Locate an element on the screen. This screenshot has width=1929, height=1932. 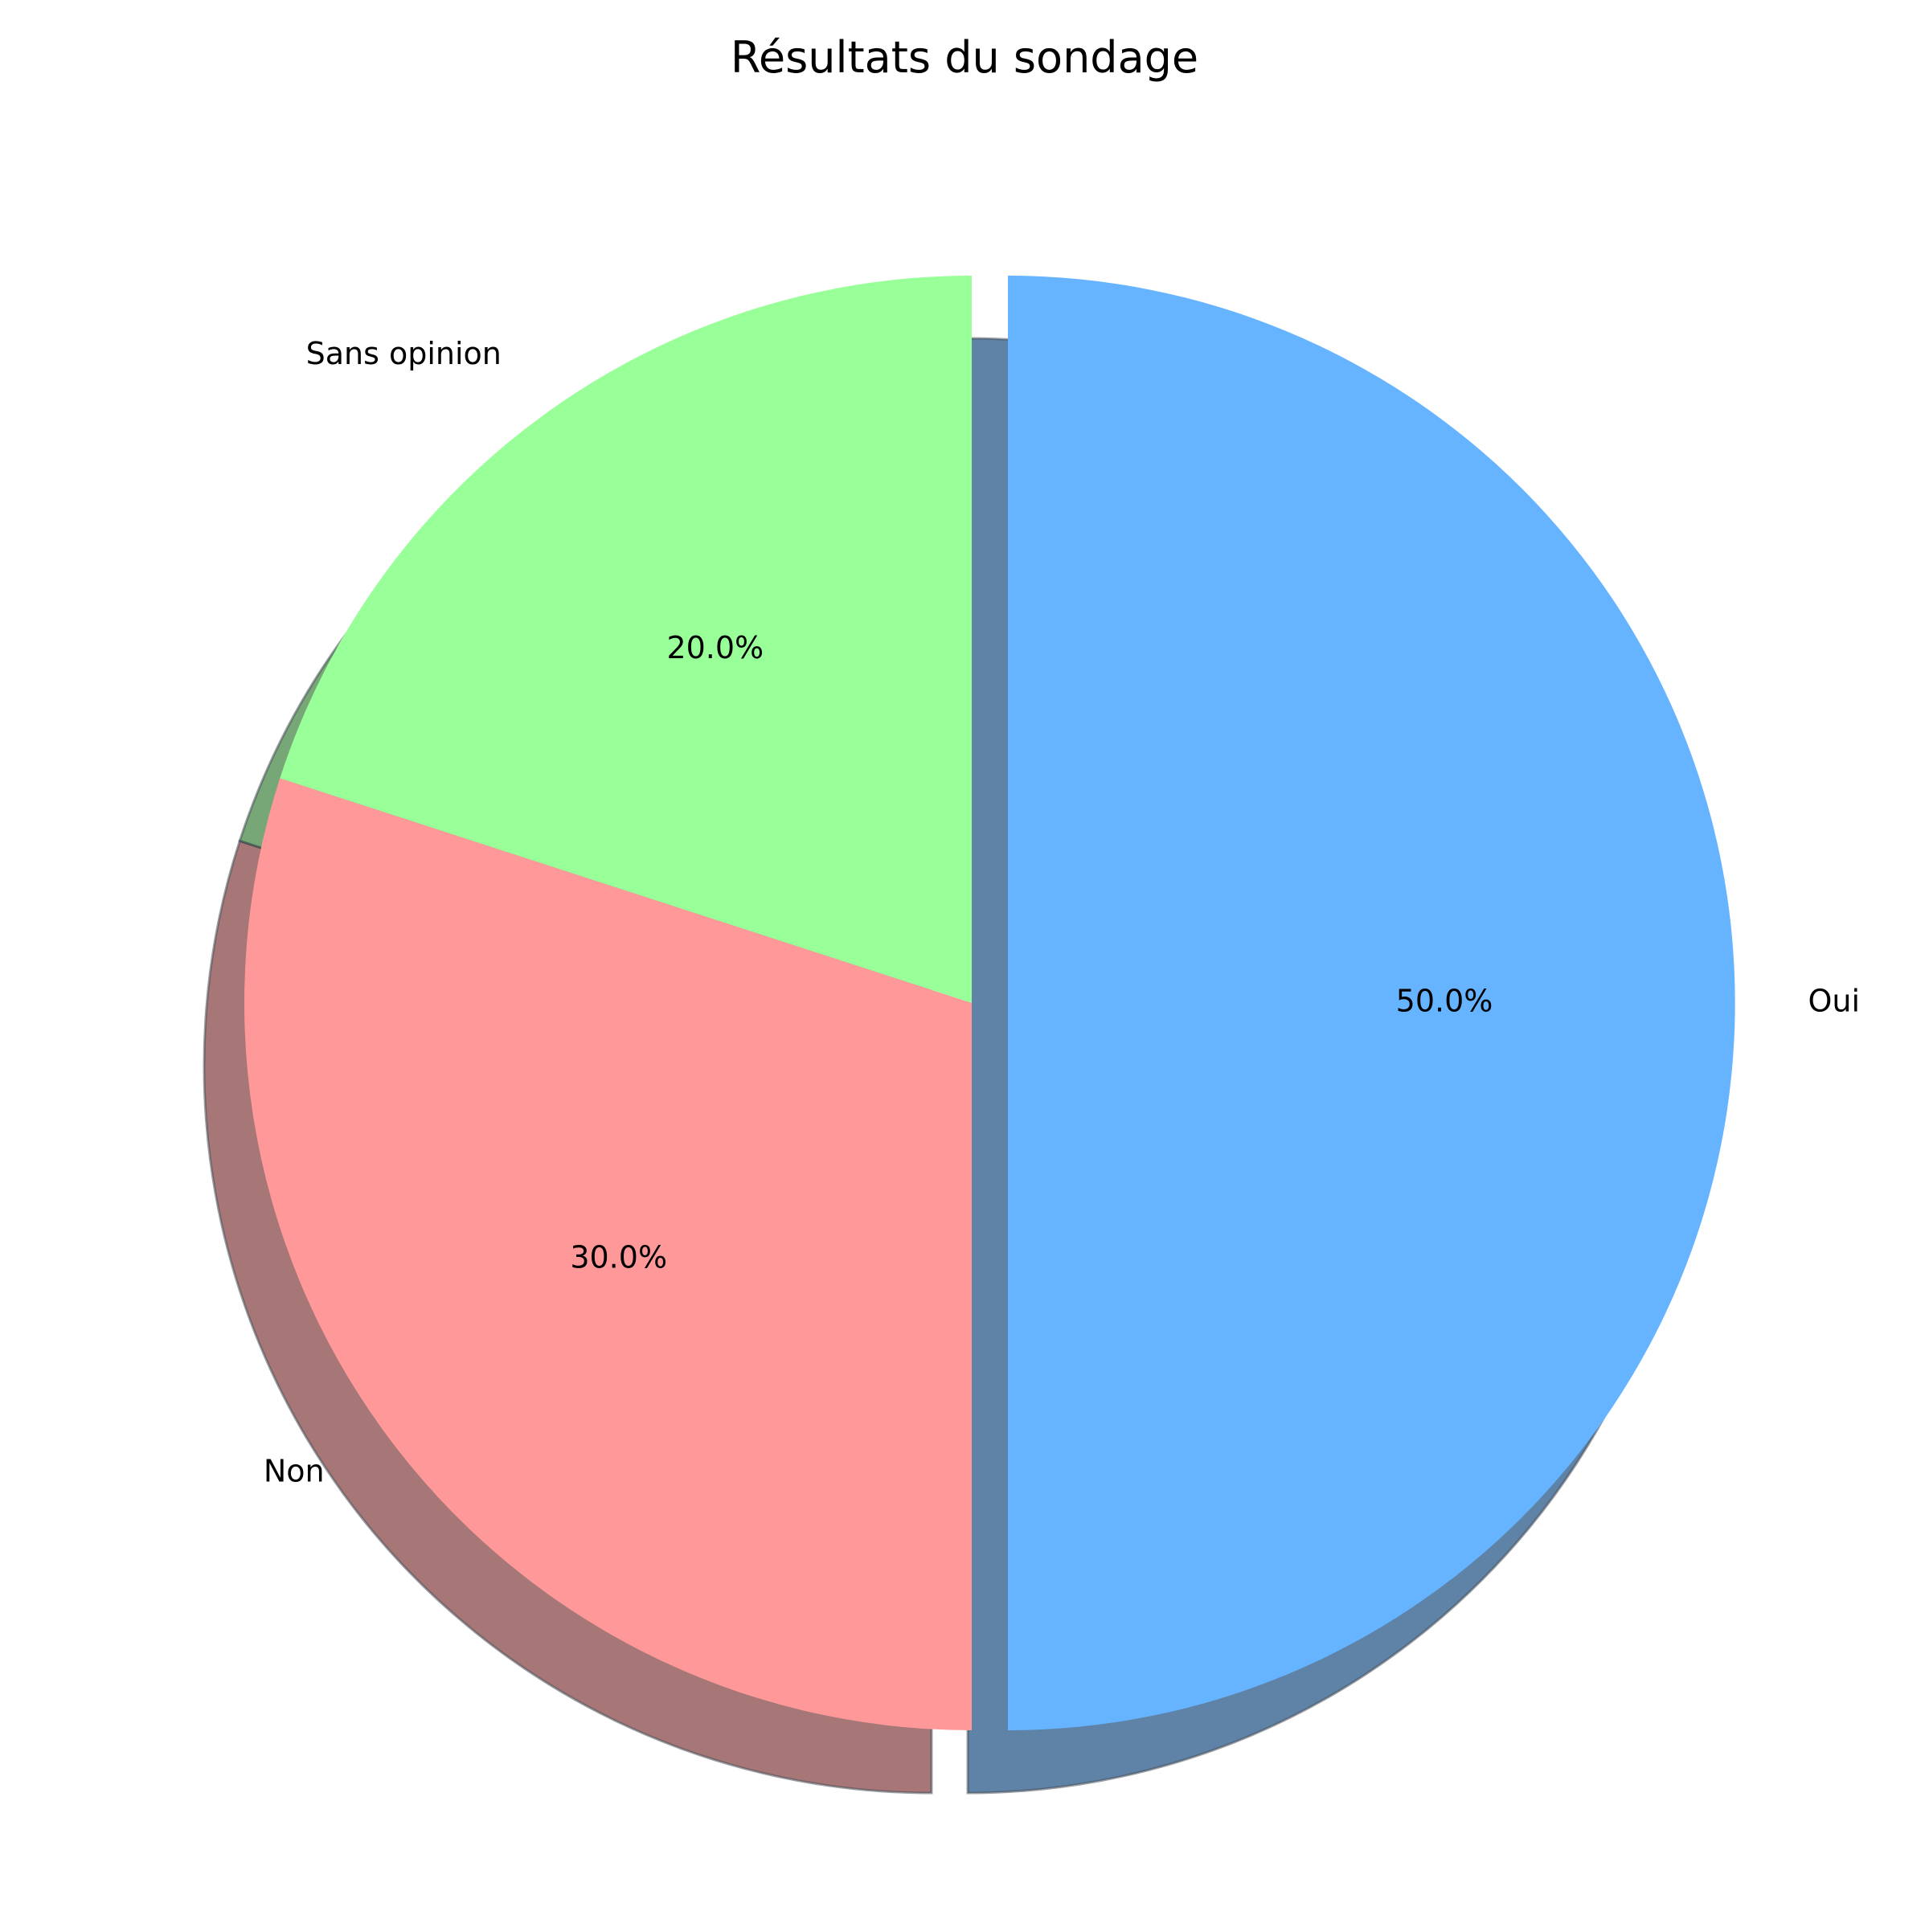
pct-label-oui: 50.0% is located at coordinates (1444, 1001).